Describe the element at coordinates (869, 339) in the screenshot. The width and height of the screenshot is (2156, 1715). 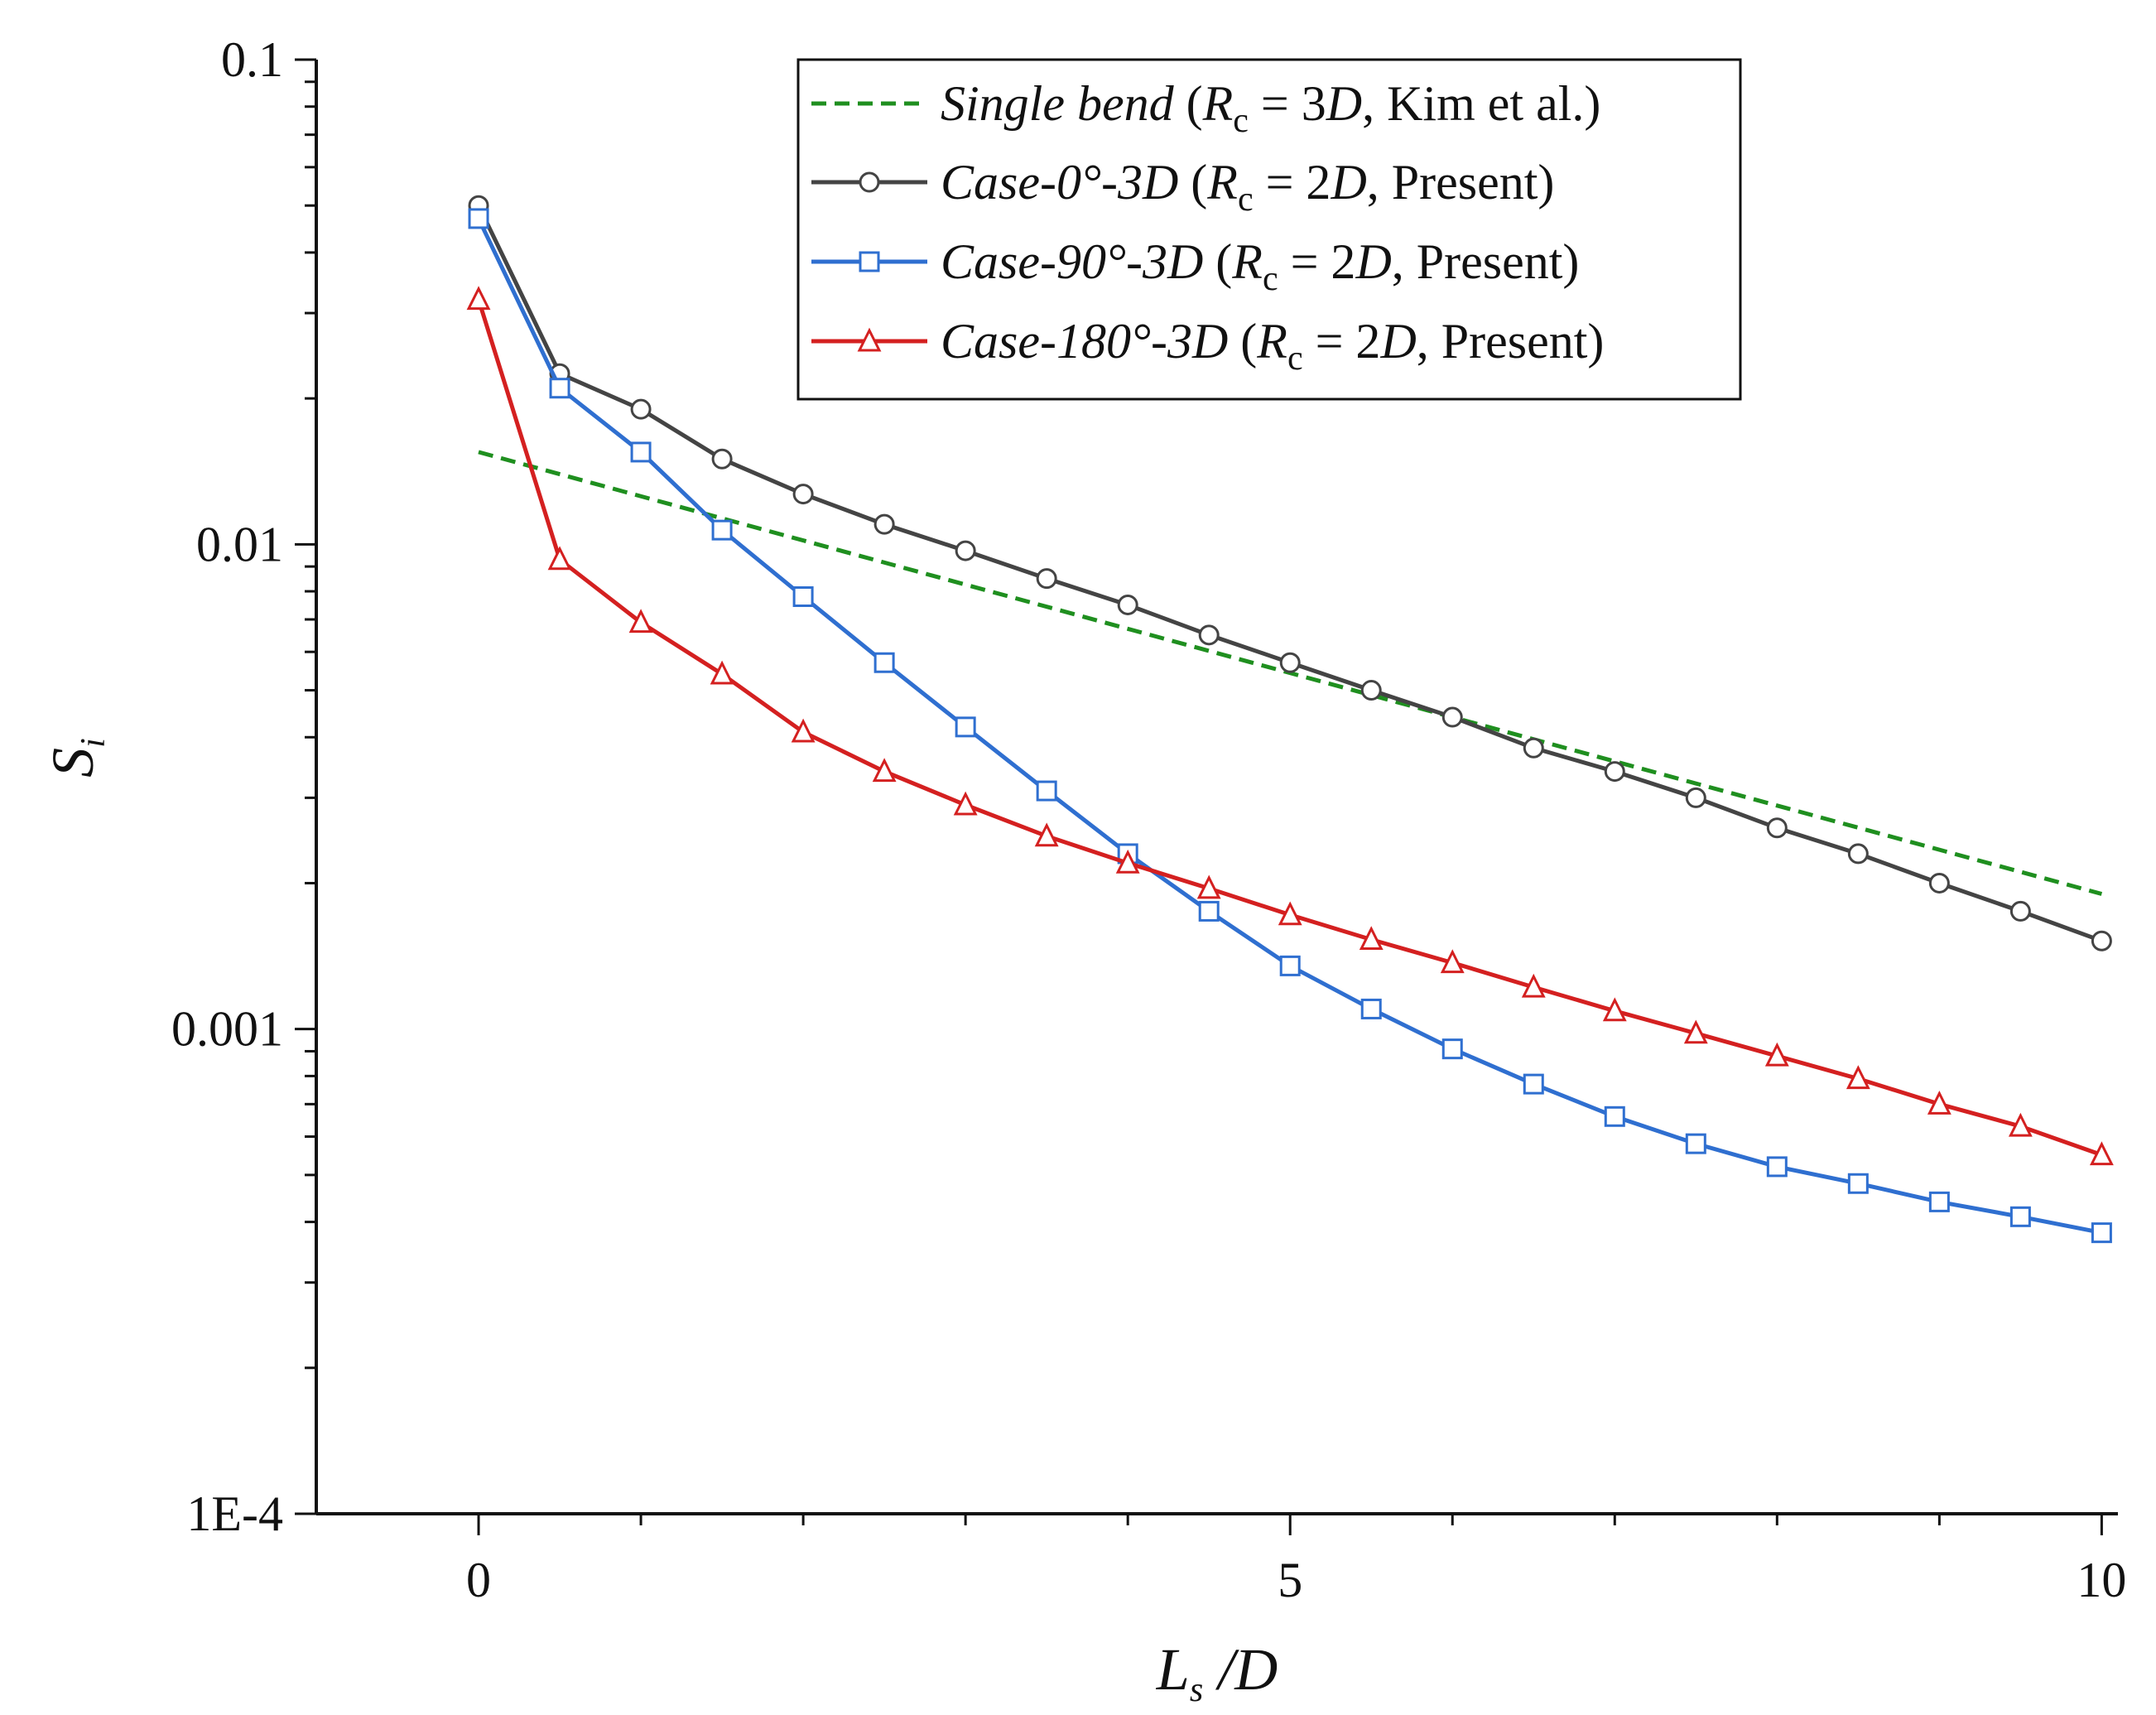
I see `legend-marker-case180` at that location.